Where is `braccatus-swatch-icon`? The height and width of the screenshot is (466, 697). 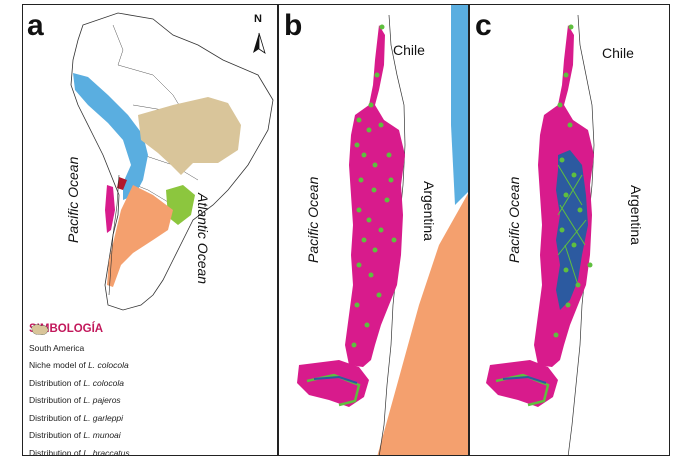 braccatus-swatch-icon is located at coordinates (40, 329).